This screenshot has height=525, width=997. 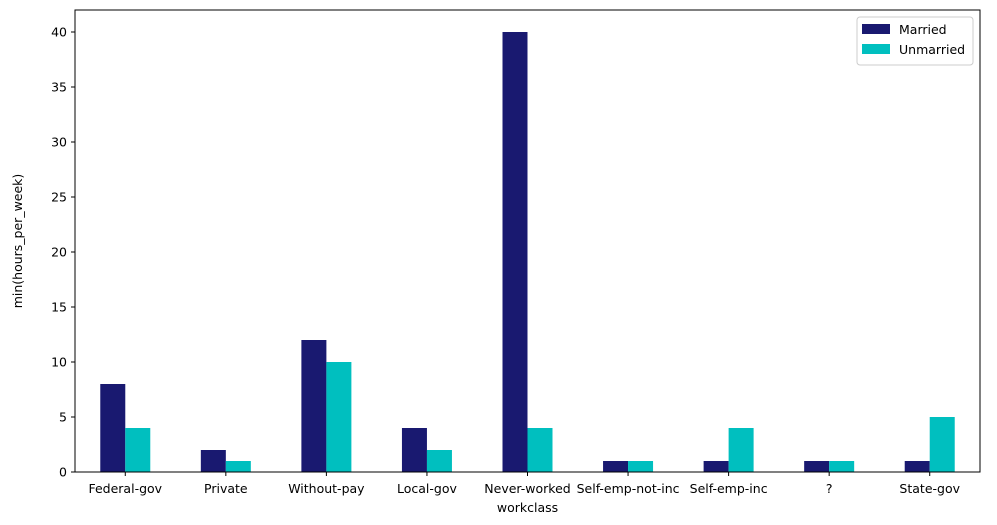 I want to click on legend-swatch-married, so click(x=876, y=29).